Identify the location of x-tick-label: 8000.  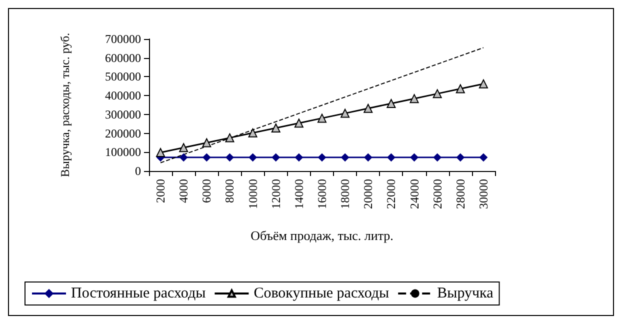
(229, 191).